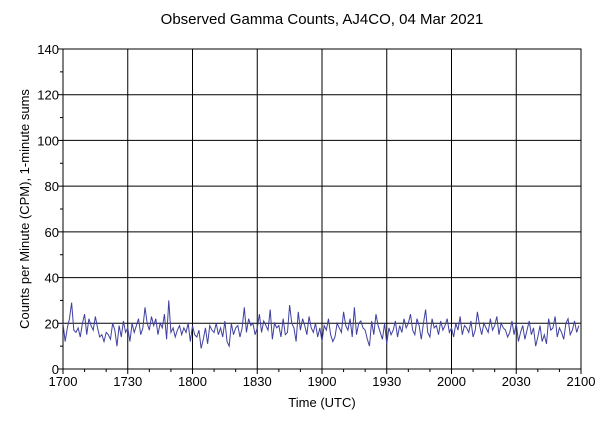 The image size is (600, 428). Describe the element at coordinates (63, 381) in the screenshot. I see `x-tick-label: 1700` at that location.